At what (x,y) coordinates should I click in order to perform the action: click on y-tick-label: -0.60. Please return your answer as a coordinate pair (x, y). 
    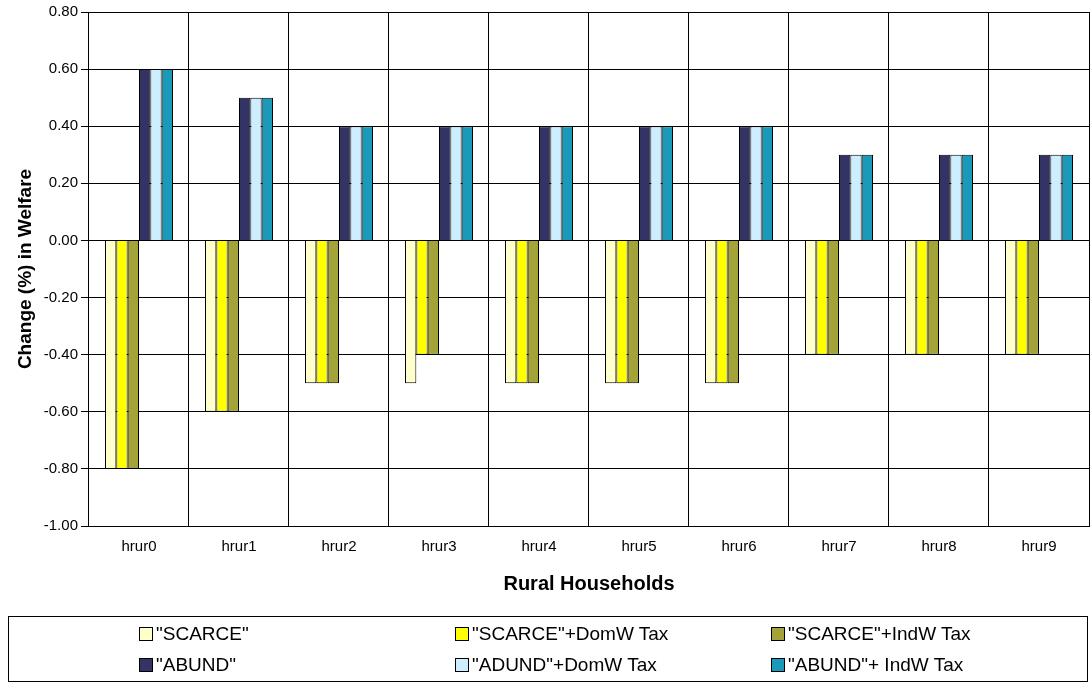
    Looking at the image, I should click on (60, 410).